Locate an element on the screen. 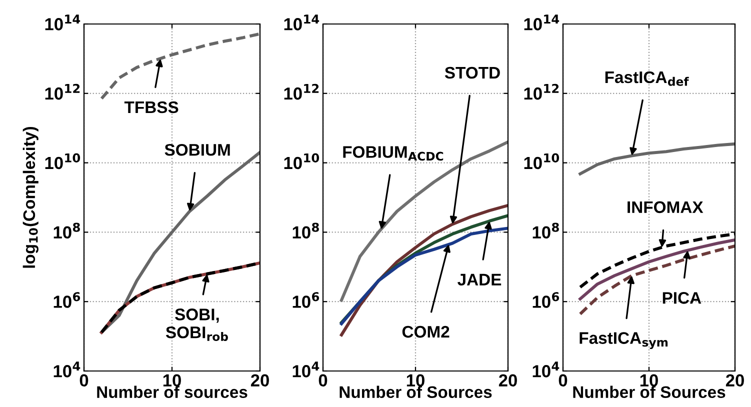 Image resolution: width=751 pixels, height=407 pixels. annotation: FastICA$_{def}$ is located at coordinates (647, 78).